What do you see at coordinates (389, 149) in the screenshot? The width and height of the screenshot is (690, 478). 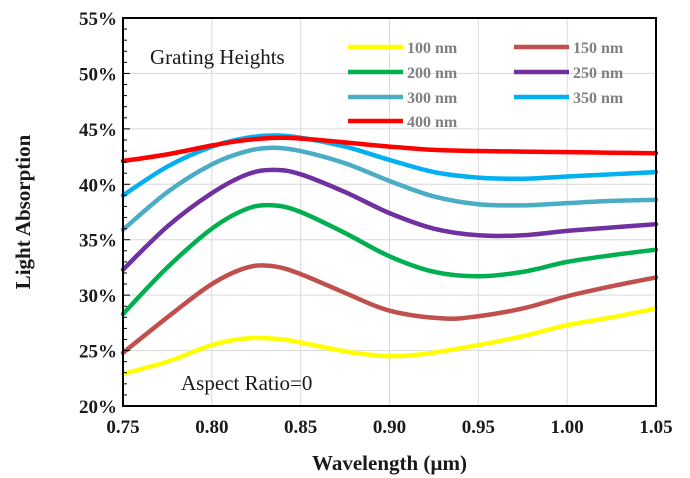 I see `series-line-400-nm` at bounding box center [389, 149].